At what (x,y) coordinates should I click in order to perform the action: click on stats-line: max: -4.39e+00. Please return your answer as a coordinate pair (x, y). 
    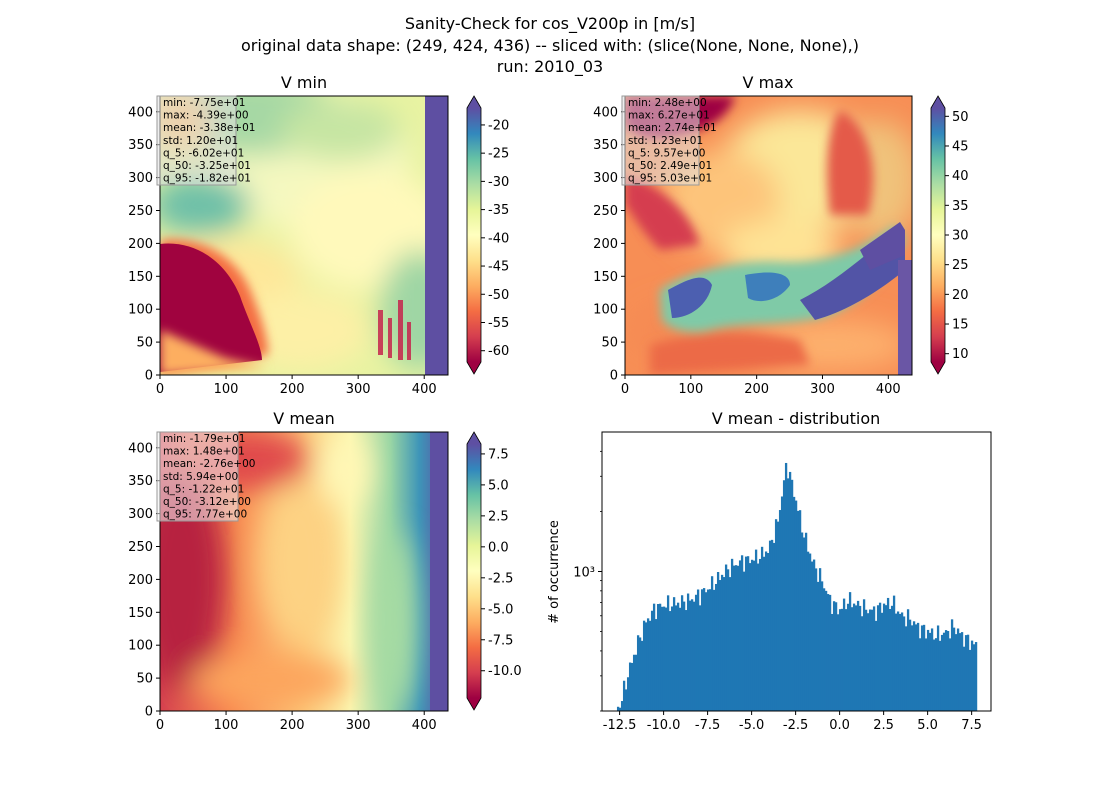
    Looking at the image, I should click on (206, 116).